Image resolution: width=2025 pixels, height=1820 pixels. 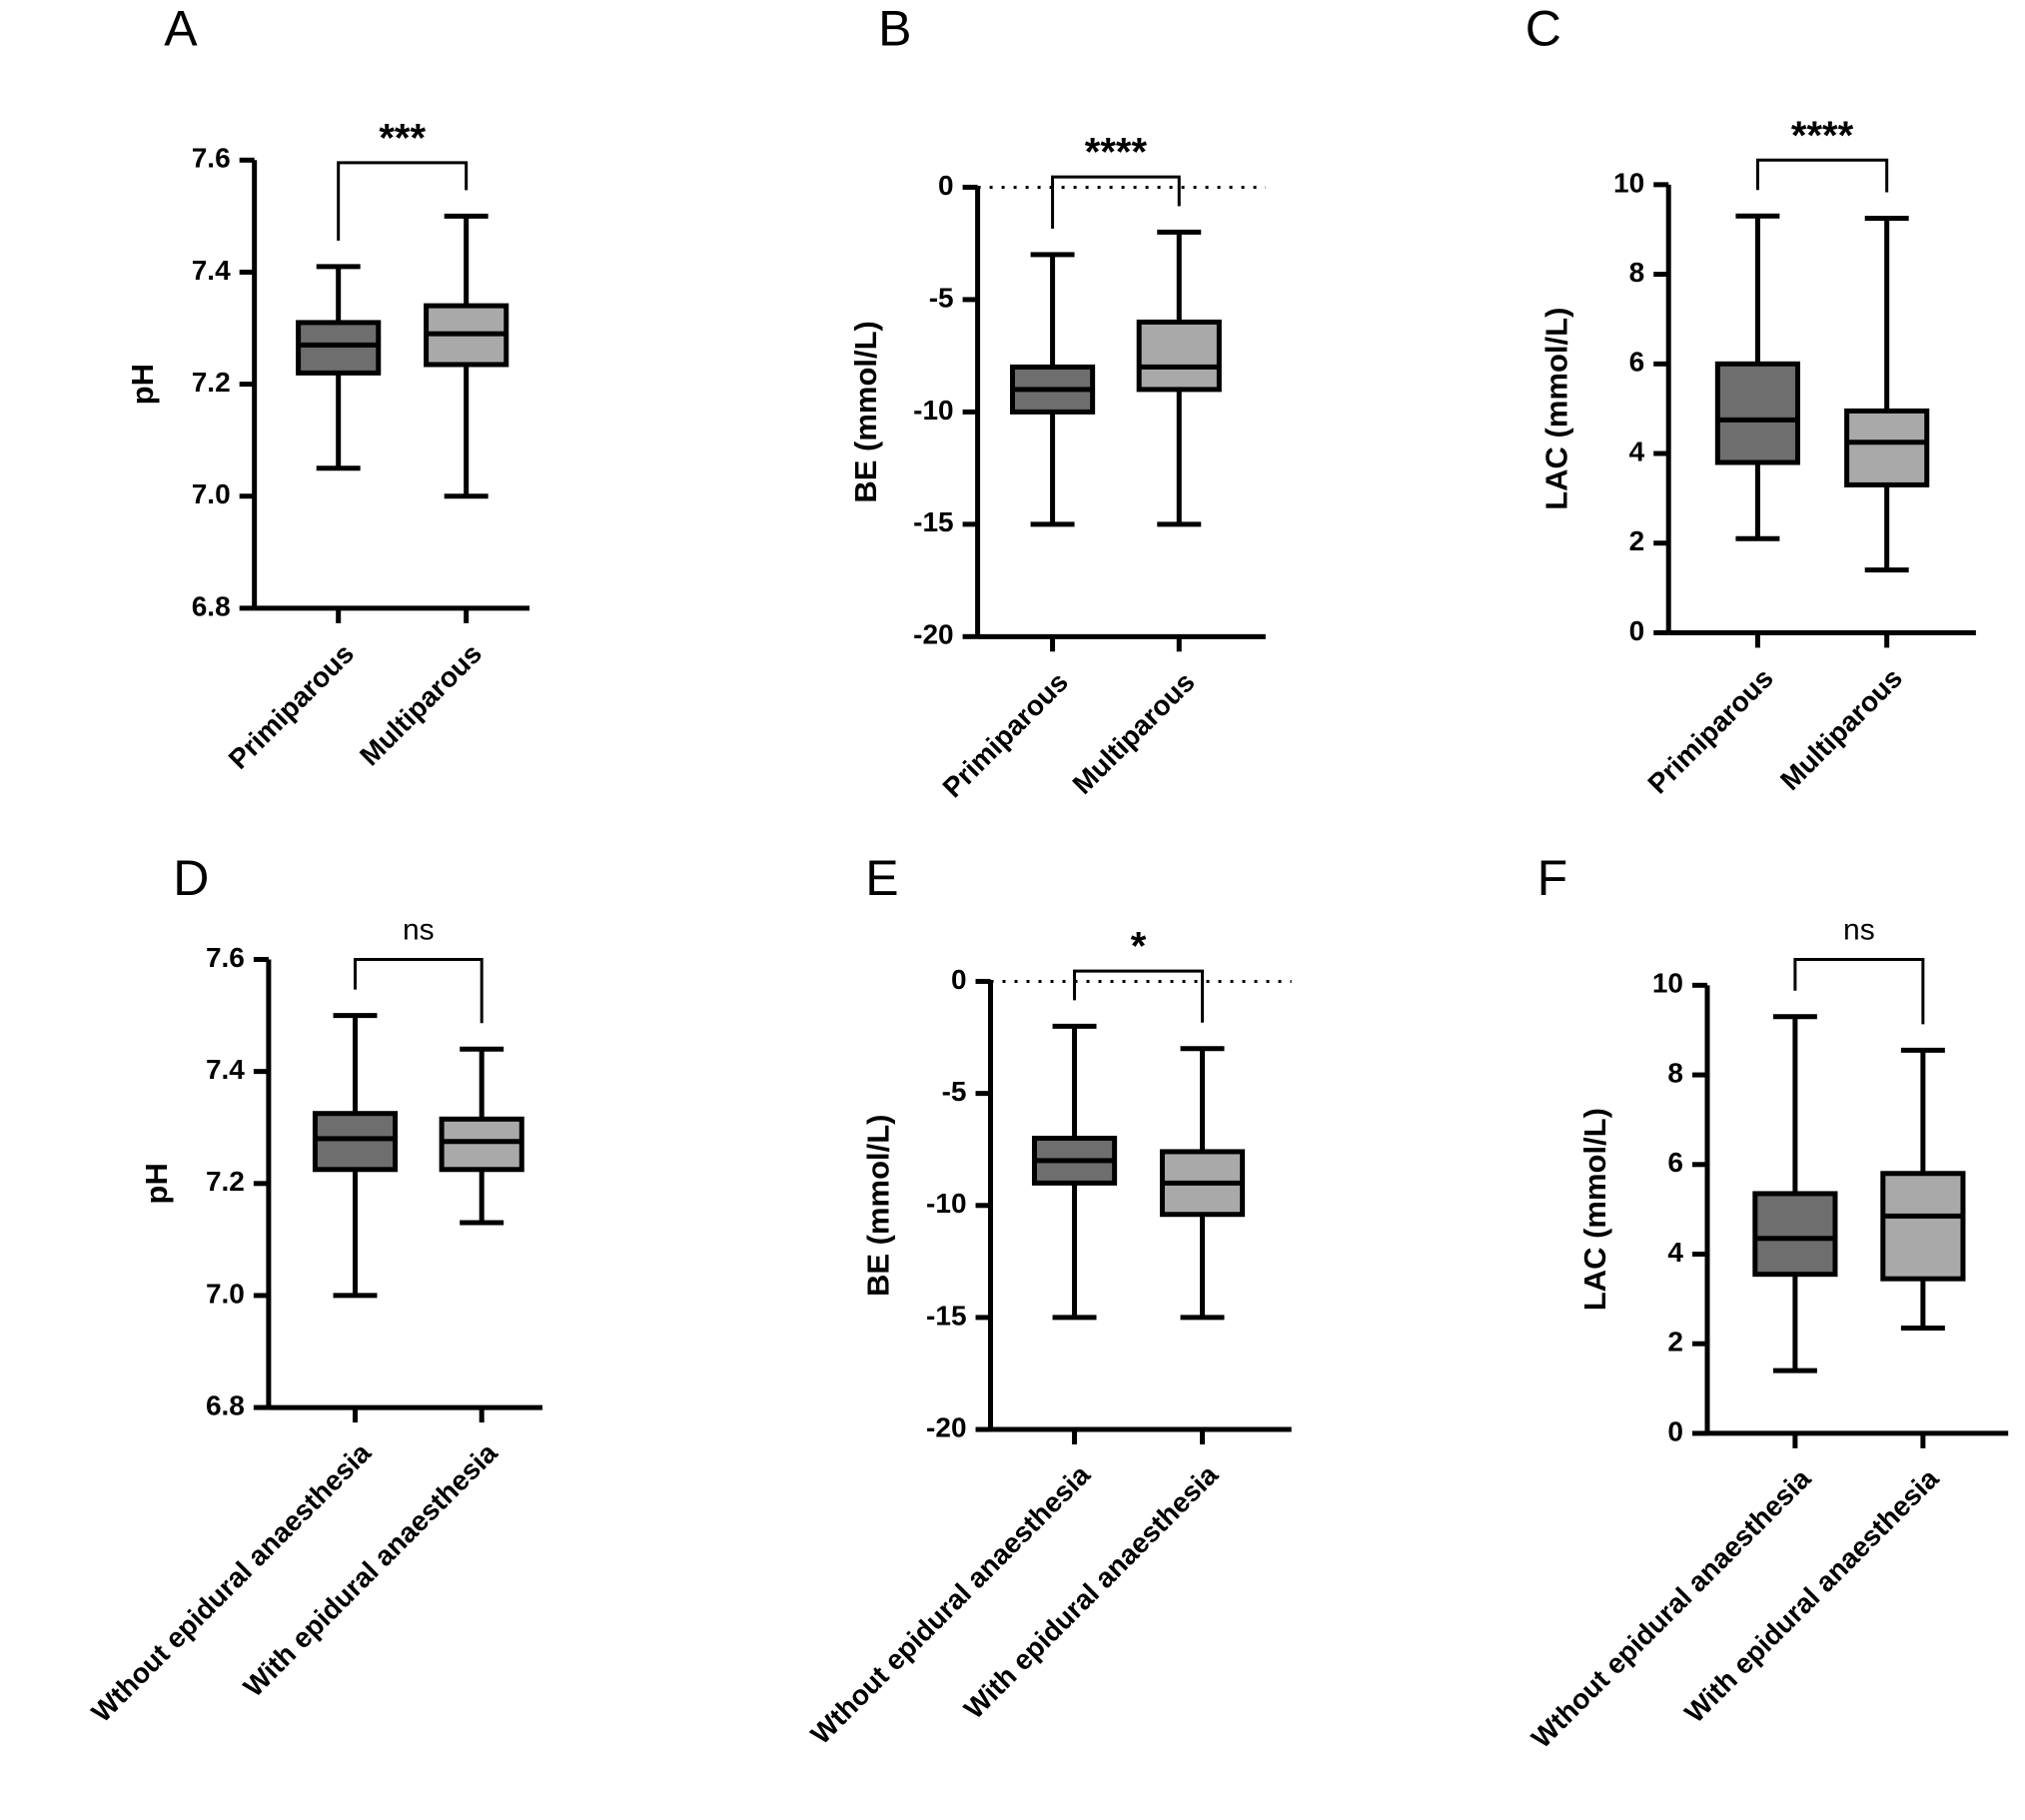 What do you see at coordinates (191, 878) in the screenshot?
I see `panel-label: D` at bounding box center [191, 878].